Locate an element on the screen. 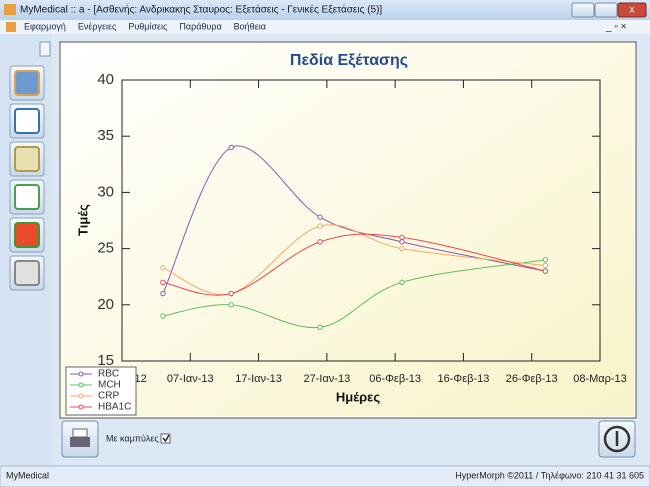 This screenshot has height=487, width=650. legend-label: HBA1C is located at coordinates (114, 407).